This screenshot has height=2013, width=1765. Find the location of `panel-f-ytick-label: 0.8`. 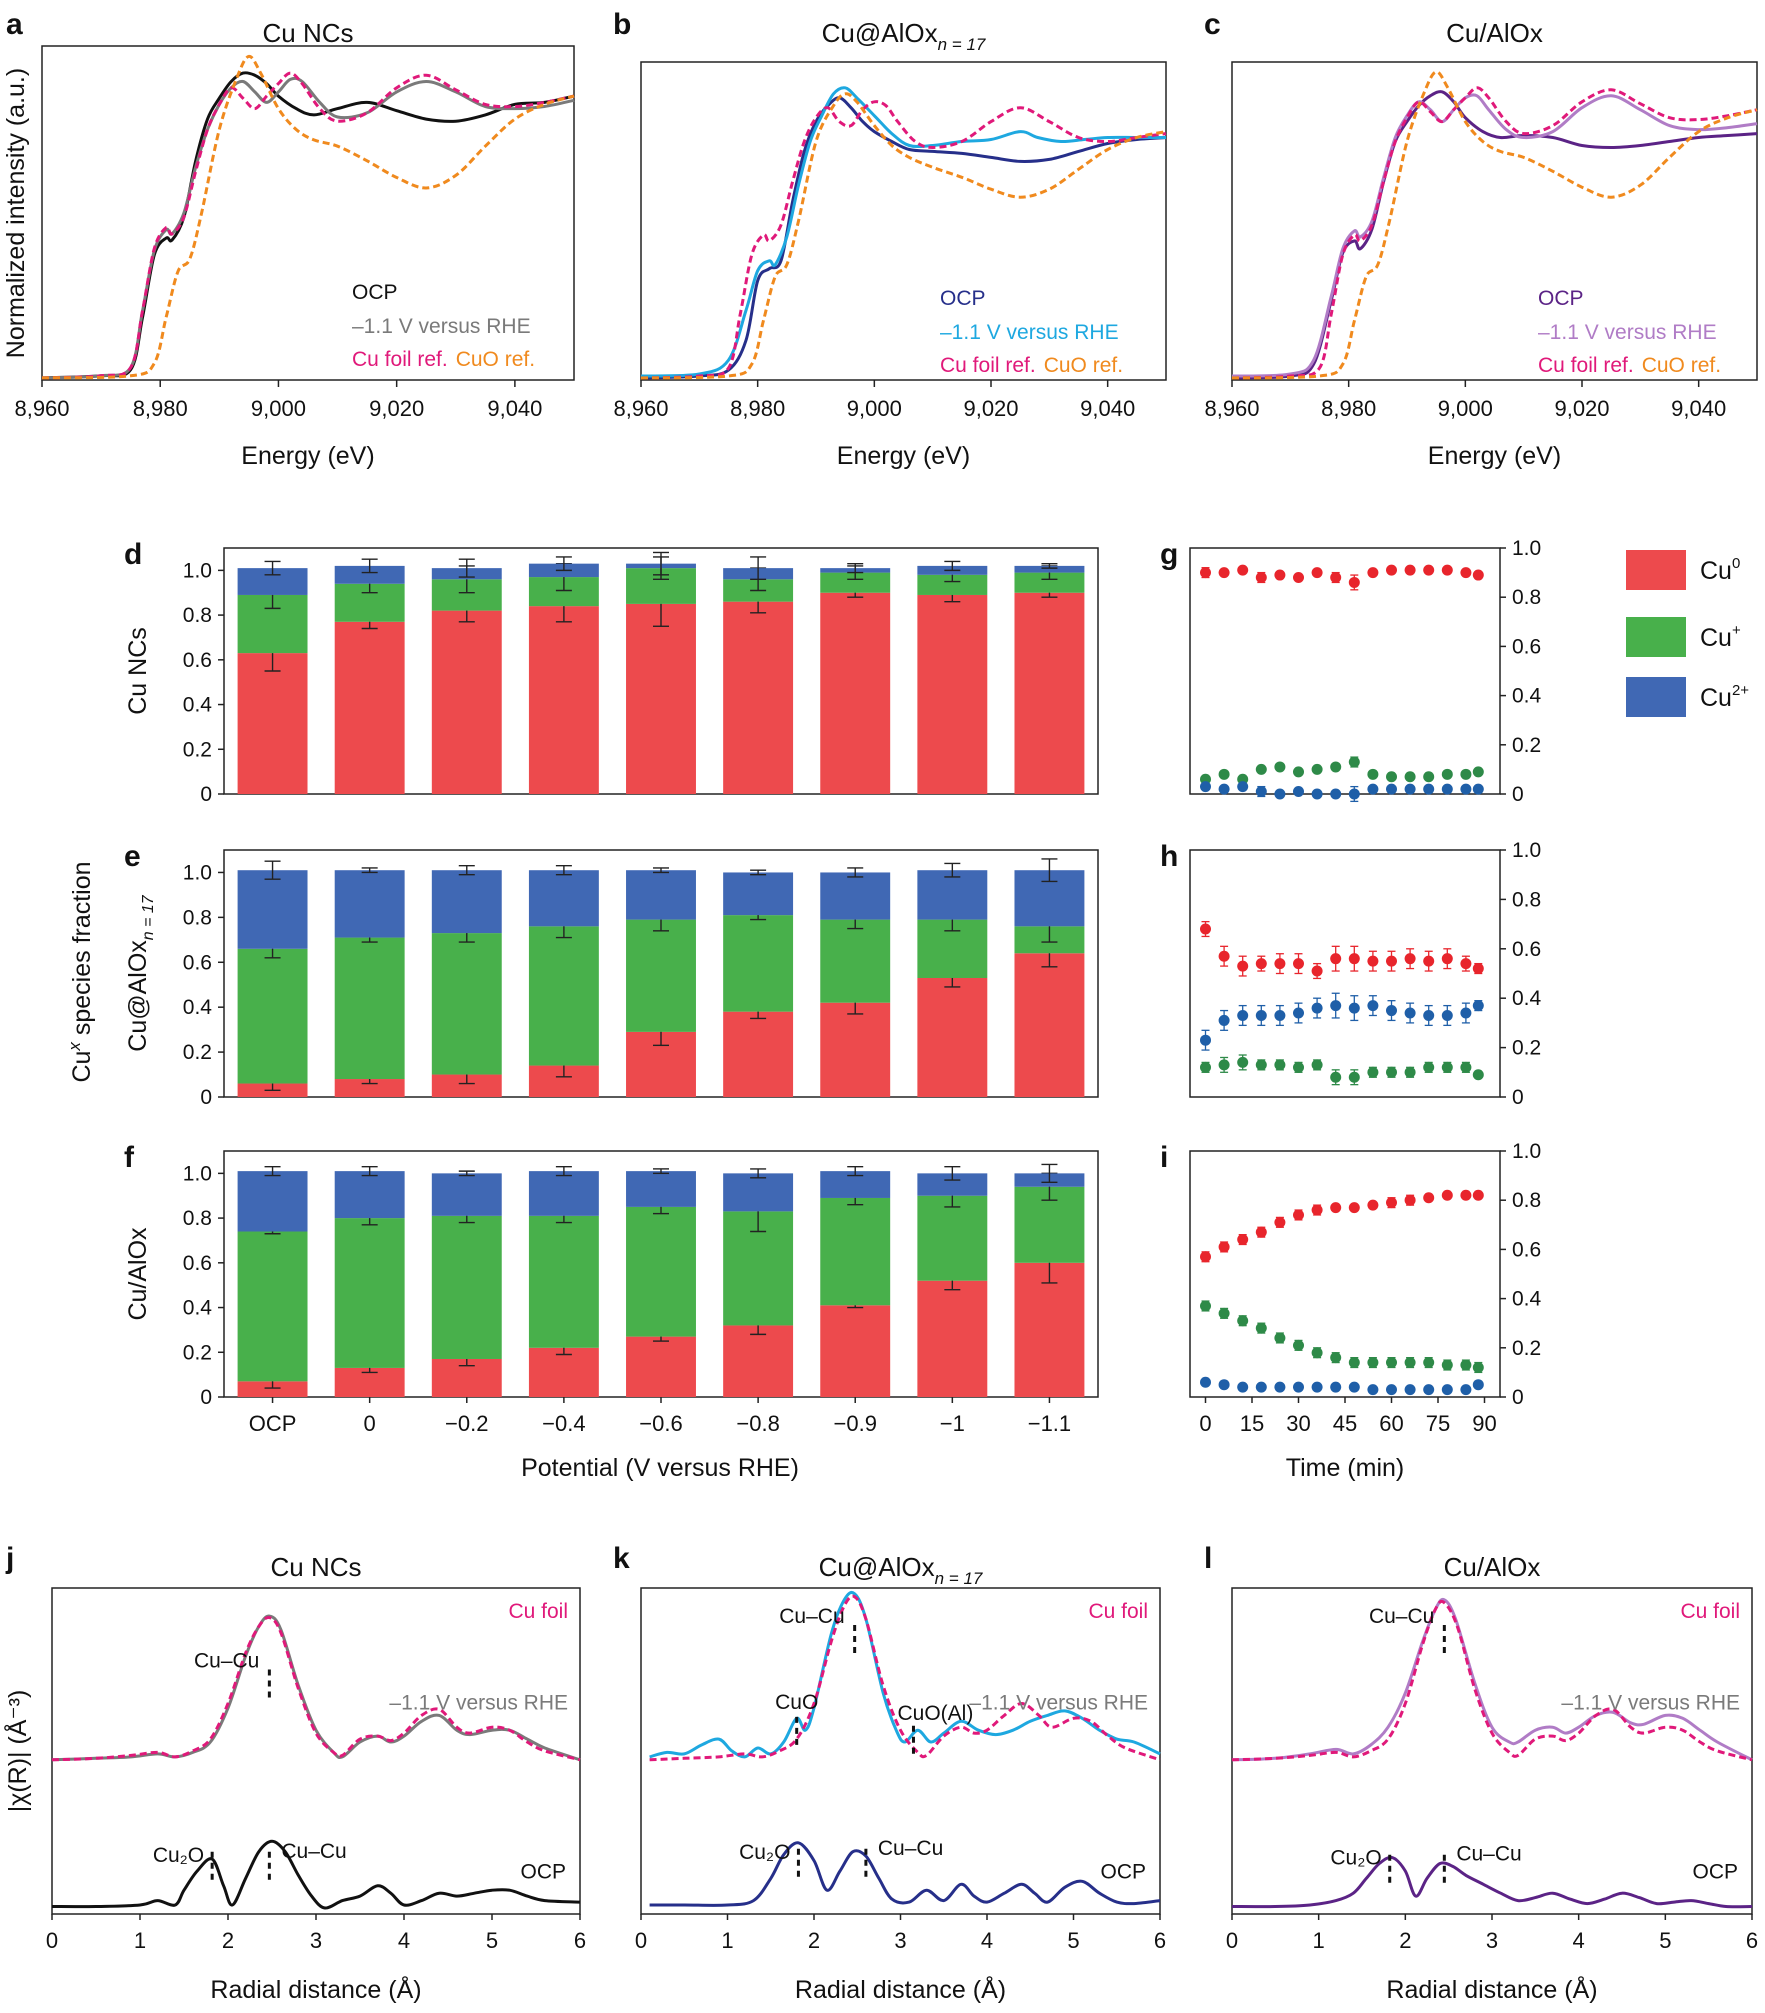

panel-f-ytick-label: 0.8 is located at coordinates (197, 1218).